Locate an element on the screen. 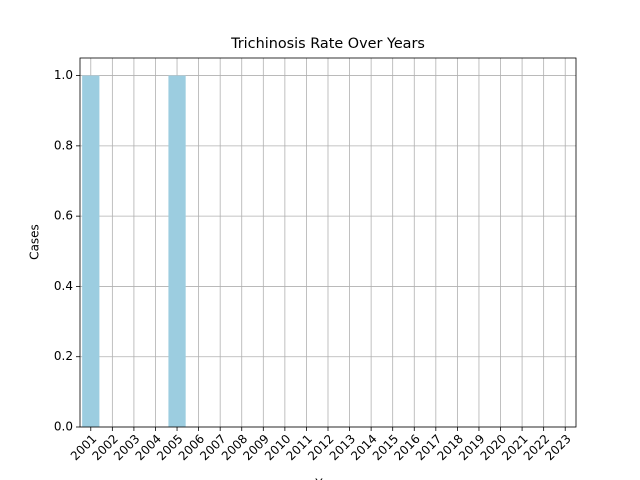  y-tick-label: 0.6 is located at coordinates (63, 216).